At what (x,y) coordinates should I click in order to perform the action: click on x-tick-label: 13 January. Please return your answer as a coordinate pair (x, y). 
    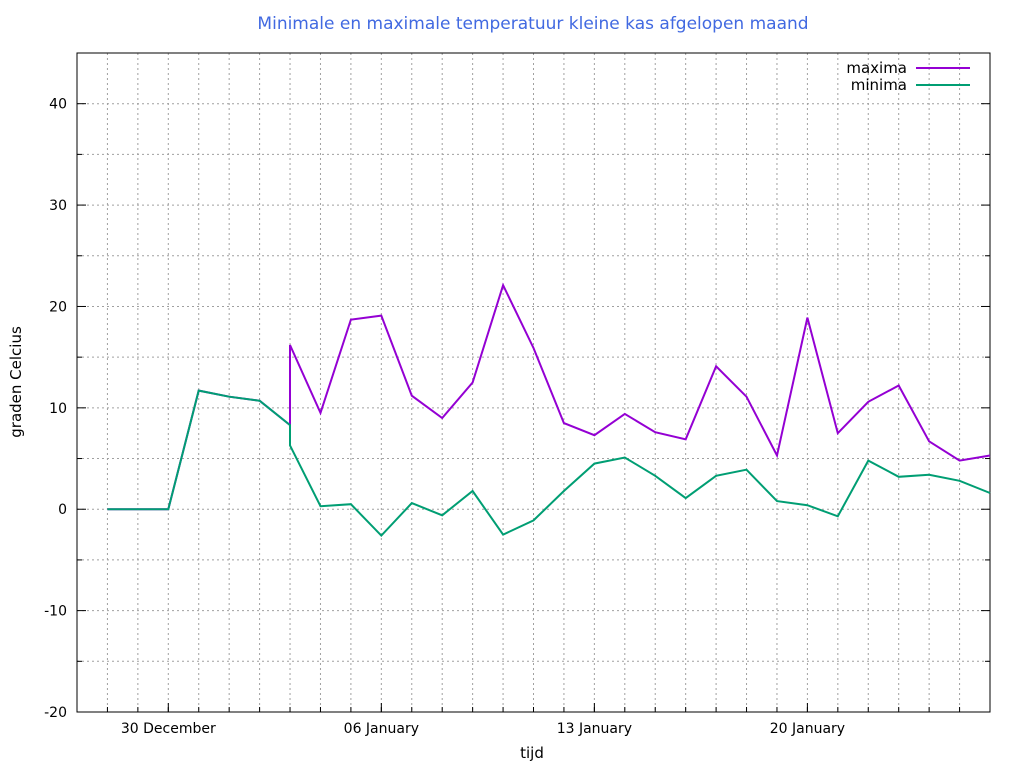
    Looking at the image, I should click on (594, 729).